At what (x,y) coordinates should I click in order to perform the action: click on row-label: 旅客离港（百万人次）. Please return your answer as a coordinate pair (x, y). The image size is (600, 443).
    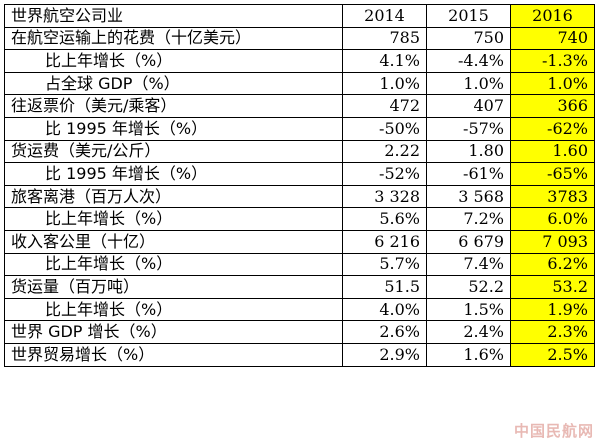
    Looking at the image, I should click on (173, 196).